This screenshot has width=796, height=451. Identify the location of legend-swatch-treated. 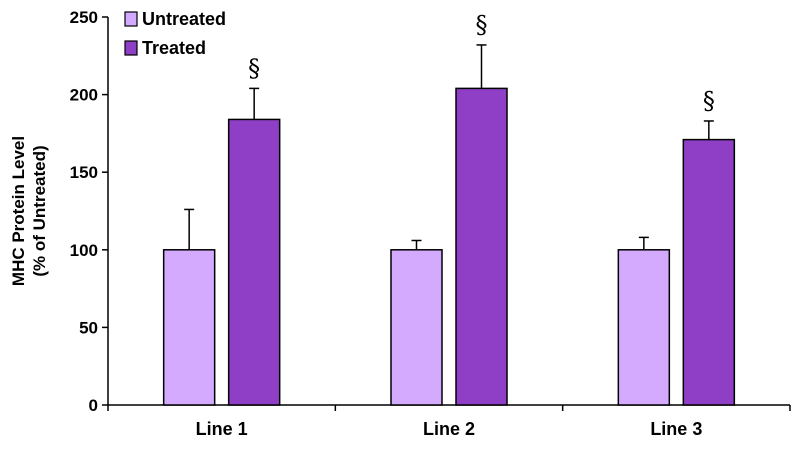
(131, 48).